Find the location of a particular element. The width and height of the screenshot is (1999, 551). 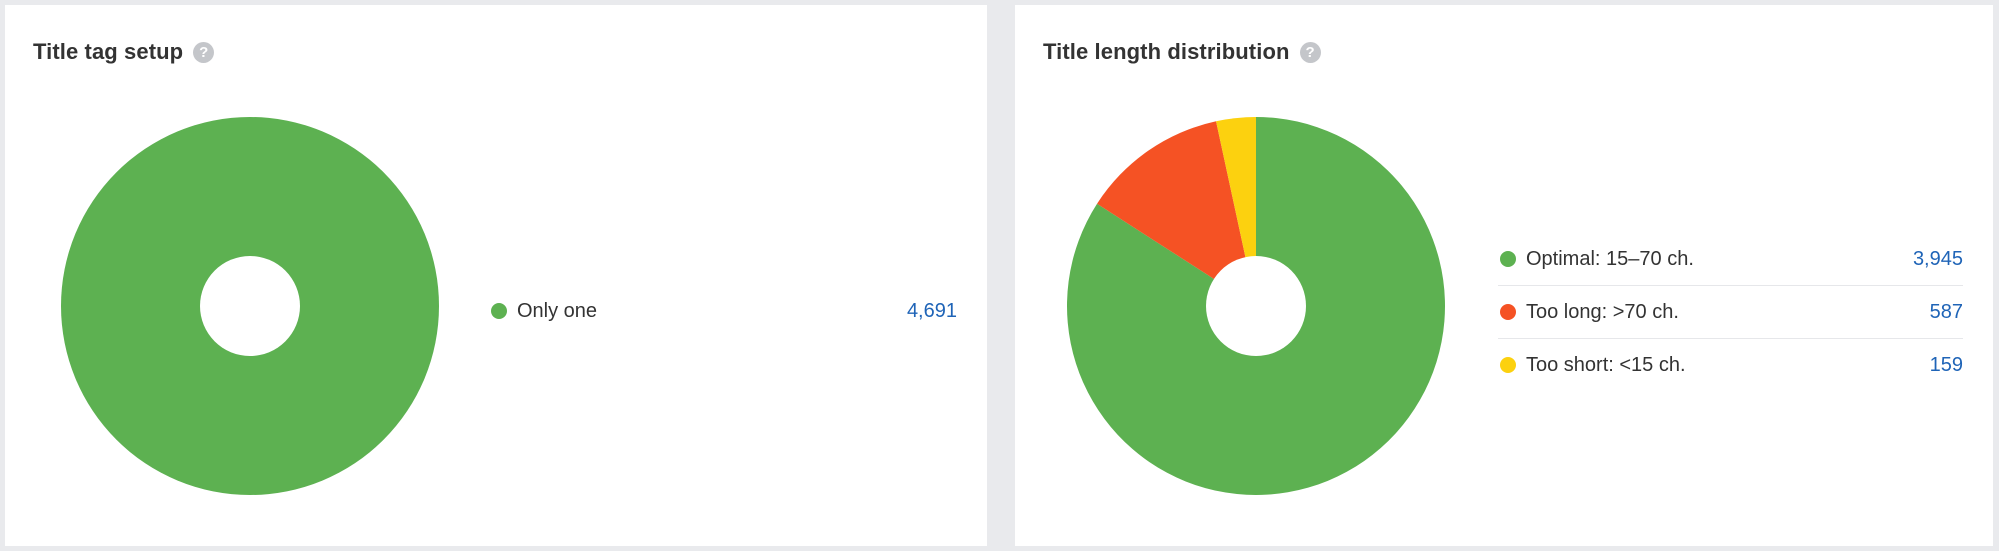

legend-value: 159 is located at coordinates (1946, 364).